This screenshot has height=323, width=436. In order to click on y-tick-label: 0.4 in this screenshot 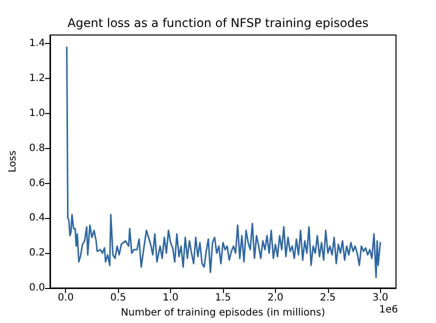, I will do `click(37, 218)`.